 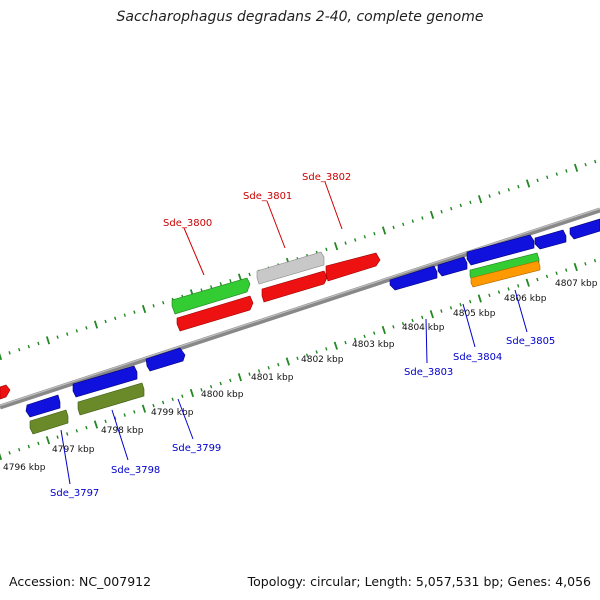 What do you see at coordinates (196, 448) in the screenshot?
I see `gene-label: Sde_3799` at bounding box center [196, 448].